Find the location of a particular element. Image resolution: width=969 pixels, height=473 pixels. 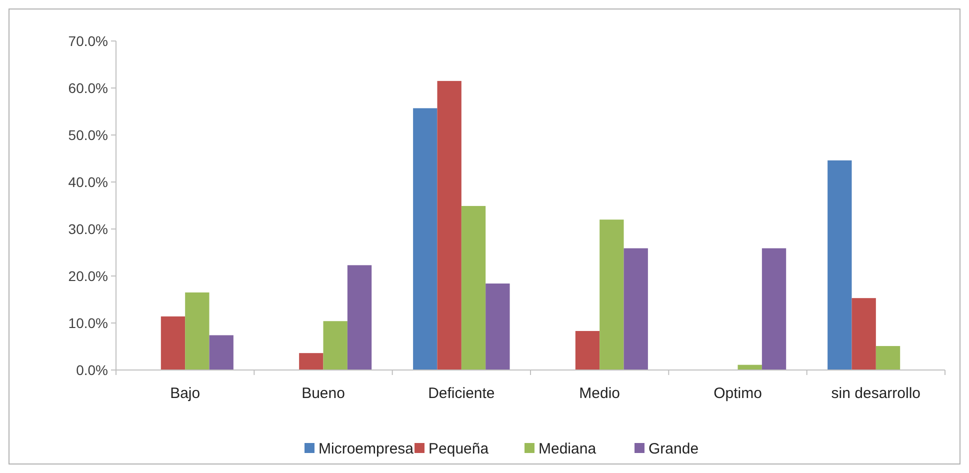

y-tick-label: 0.0% is located at coordinates (92, 370).